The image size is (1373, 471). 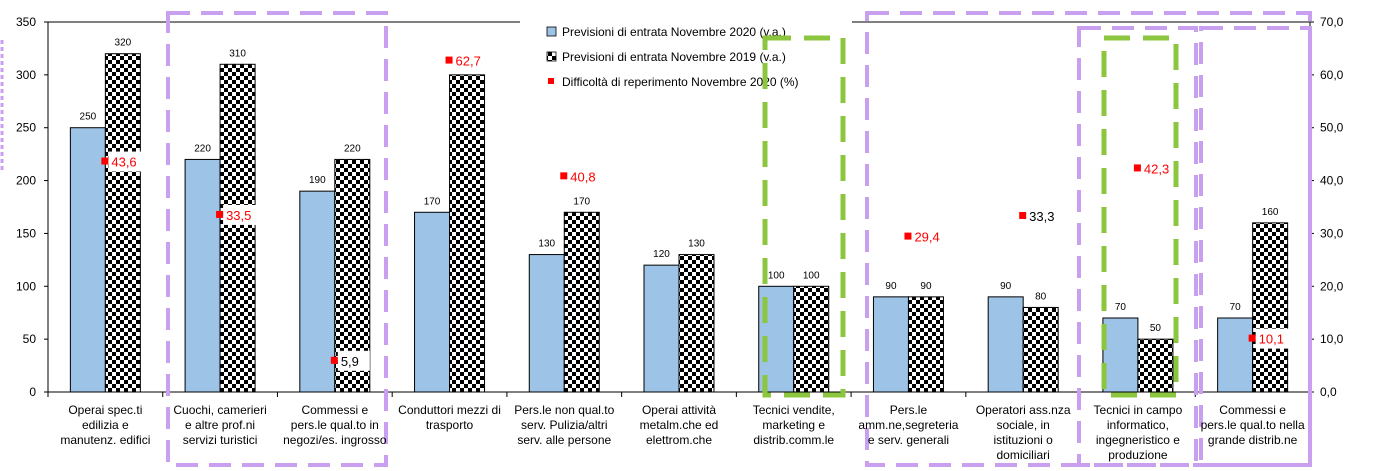 I want to click on legend-swatch-2020, so click(x=551, y=31).